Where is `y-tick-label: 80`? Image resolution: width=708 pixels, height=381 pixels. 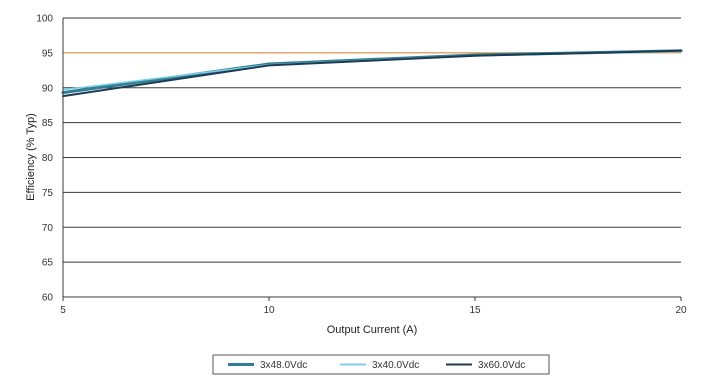 y-tick-label: 80 is located at coordinates (48, 158).